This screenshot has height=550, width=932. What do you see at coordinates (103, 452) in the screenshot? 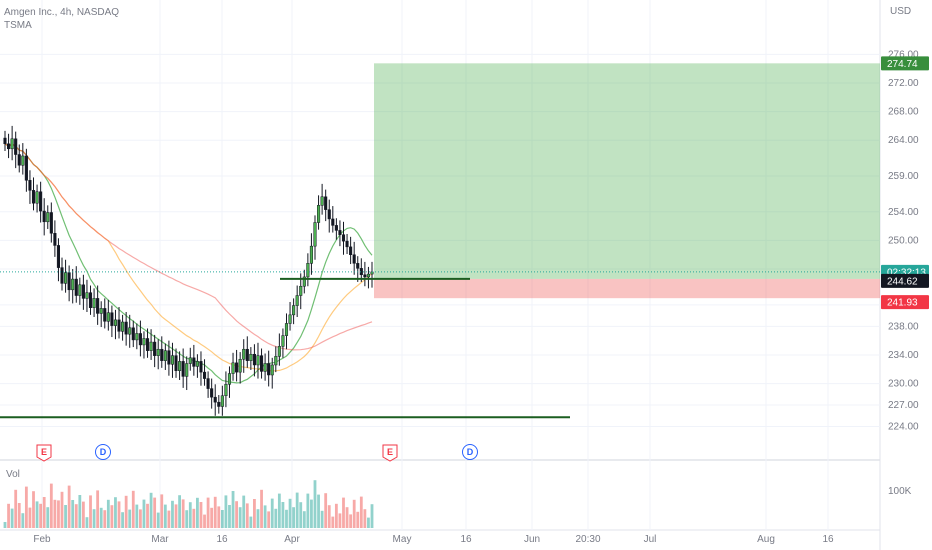
I see `dividend-marker-icon` at bounding box center [103, 452].